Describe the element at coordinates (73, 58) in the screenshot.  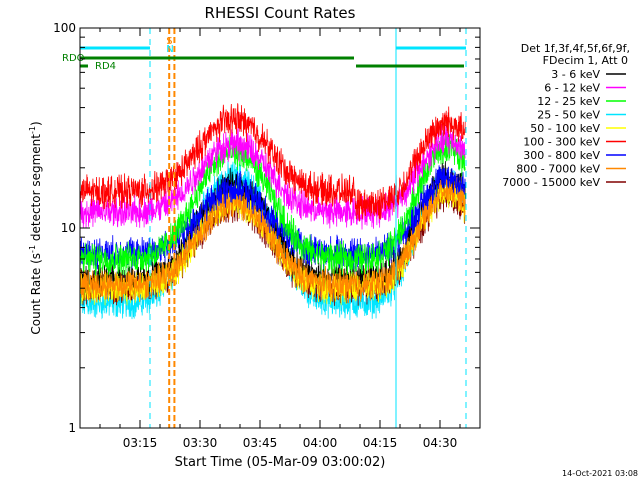
I see `rdo-label: RDO` at that location.